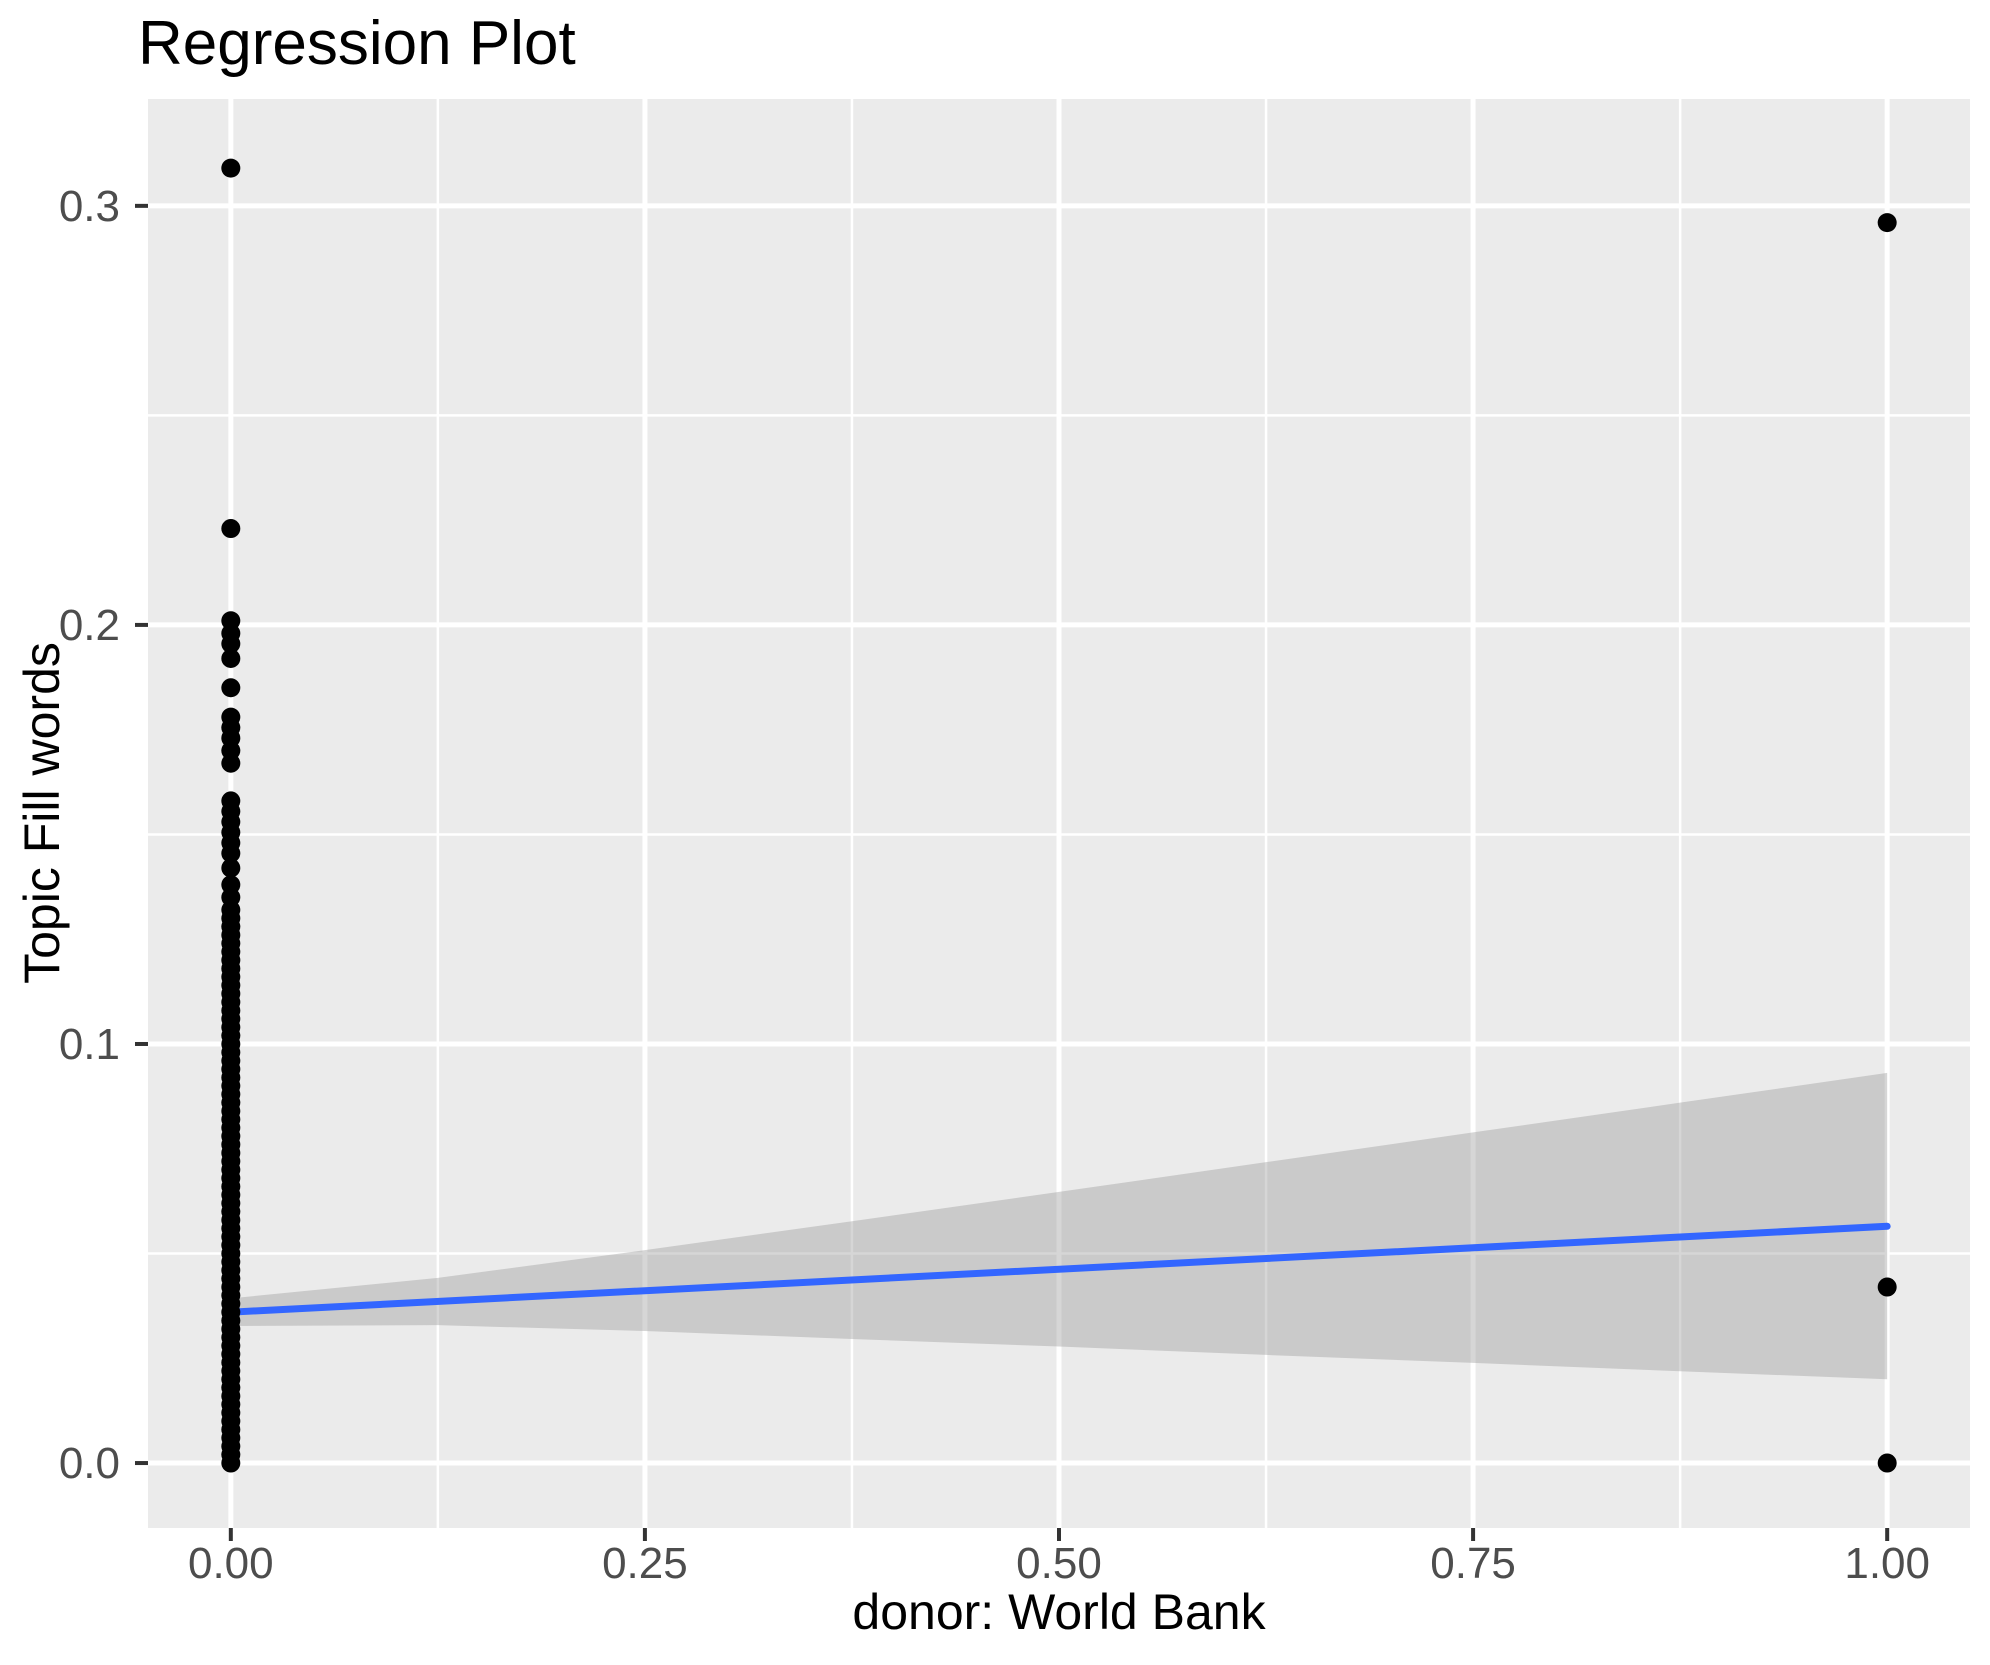 The width and height of the screenshot is (1990, 1665). I want to click on y-axis-title: Topic Fill words, so click(42, 813).